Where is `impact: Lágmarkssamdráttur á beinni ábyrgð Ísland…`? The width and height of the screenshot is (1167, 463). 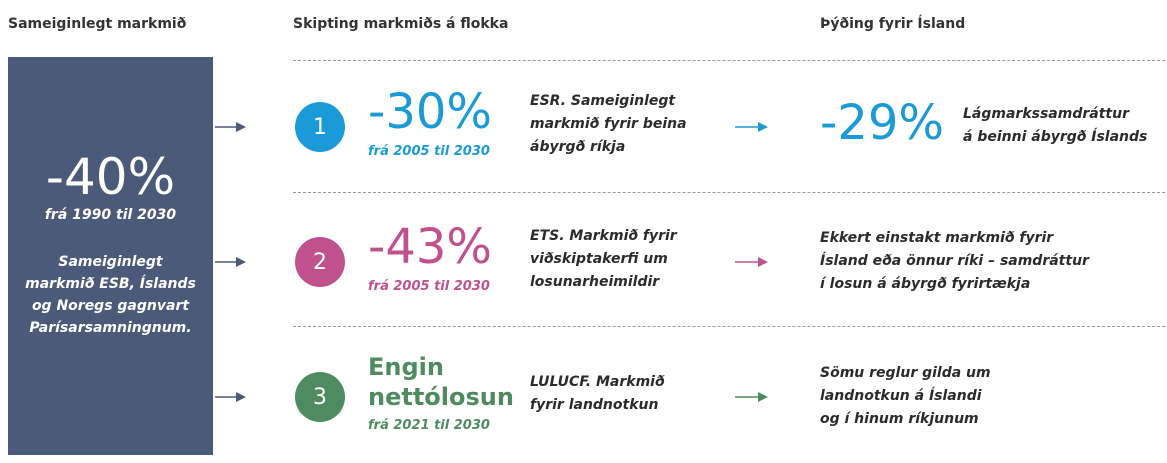 impact: Lágmarkssamdráttur á beinni ábyrgð Ísland… is located at coordinates (1055, 126).